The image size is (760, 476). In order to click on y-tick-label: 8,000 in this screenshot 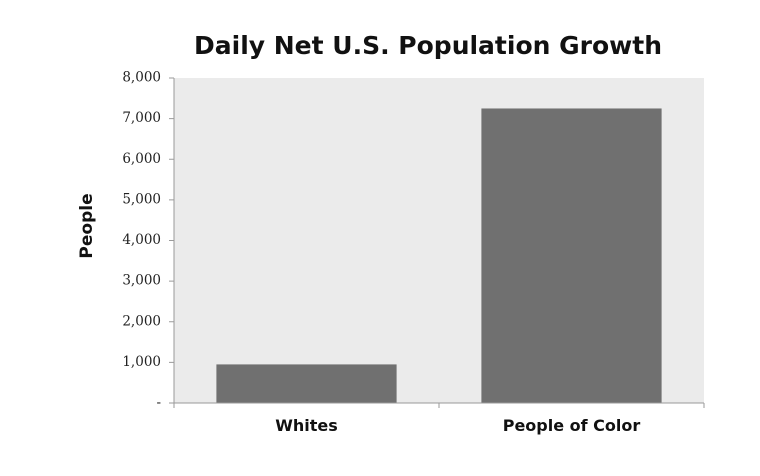, I will do `click(141, 78)`.